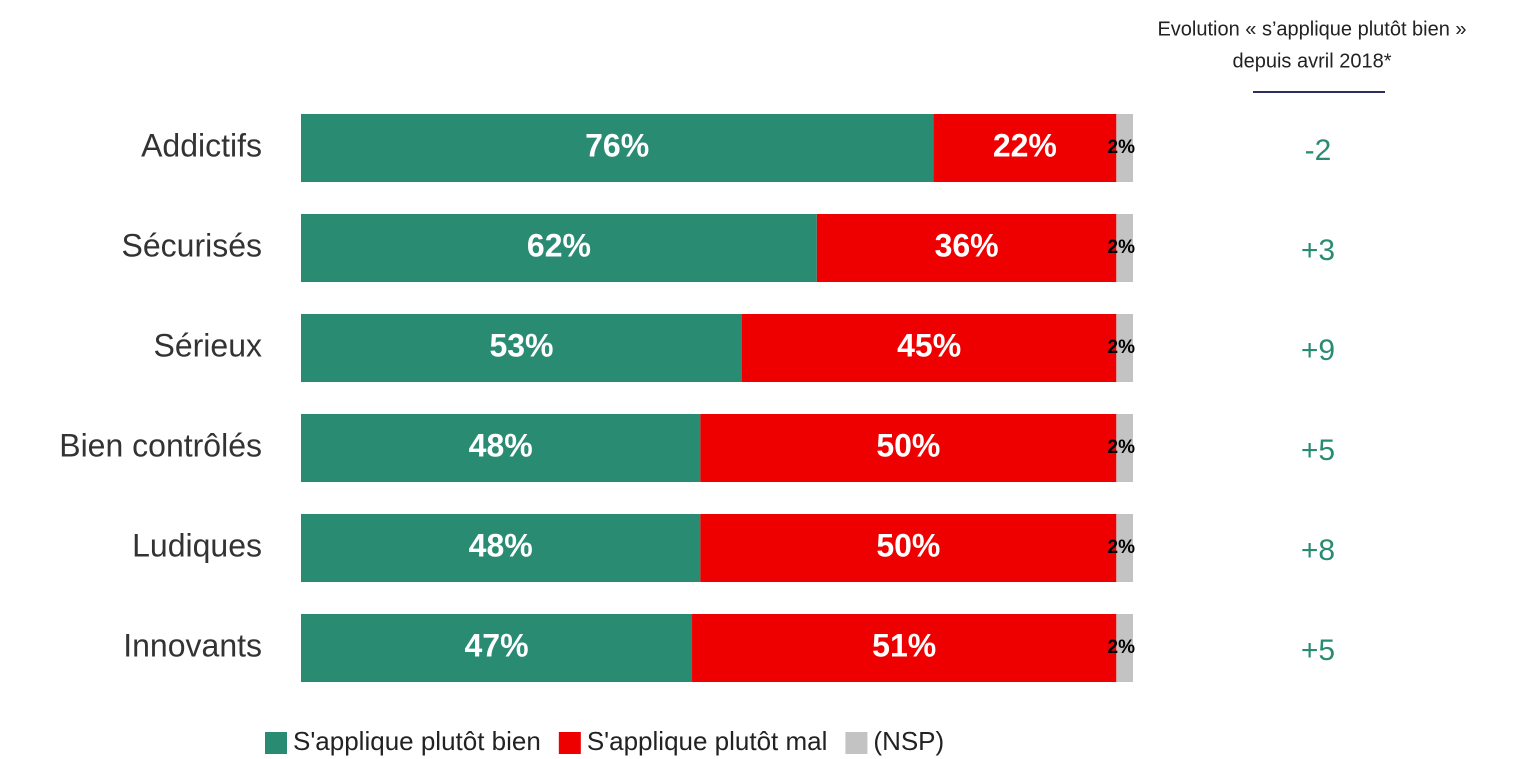 The height and width of the screenshot is (759, 1525). I want to click on category-label: Addictifs, so click(201, 145).